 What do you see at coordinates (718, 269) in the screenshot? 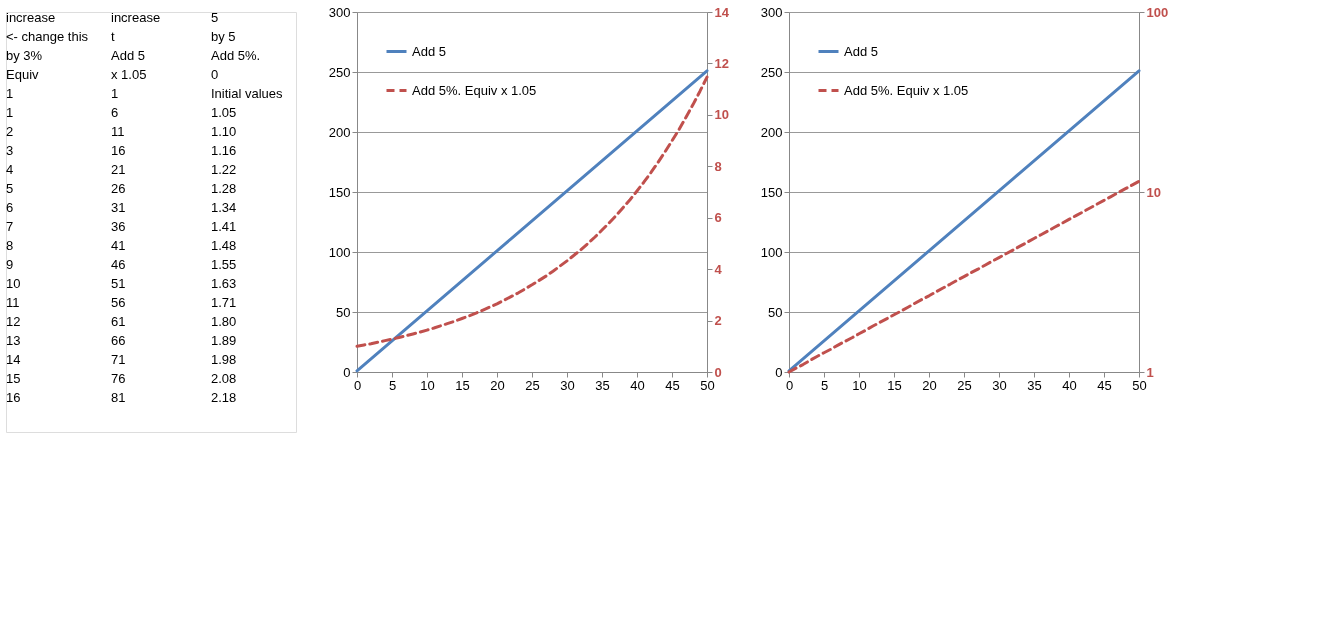
I see `y2-tick-label: 4` at bounding box center [718, 269].